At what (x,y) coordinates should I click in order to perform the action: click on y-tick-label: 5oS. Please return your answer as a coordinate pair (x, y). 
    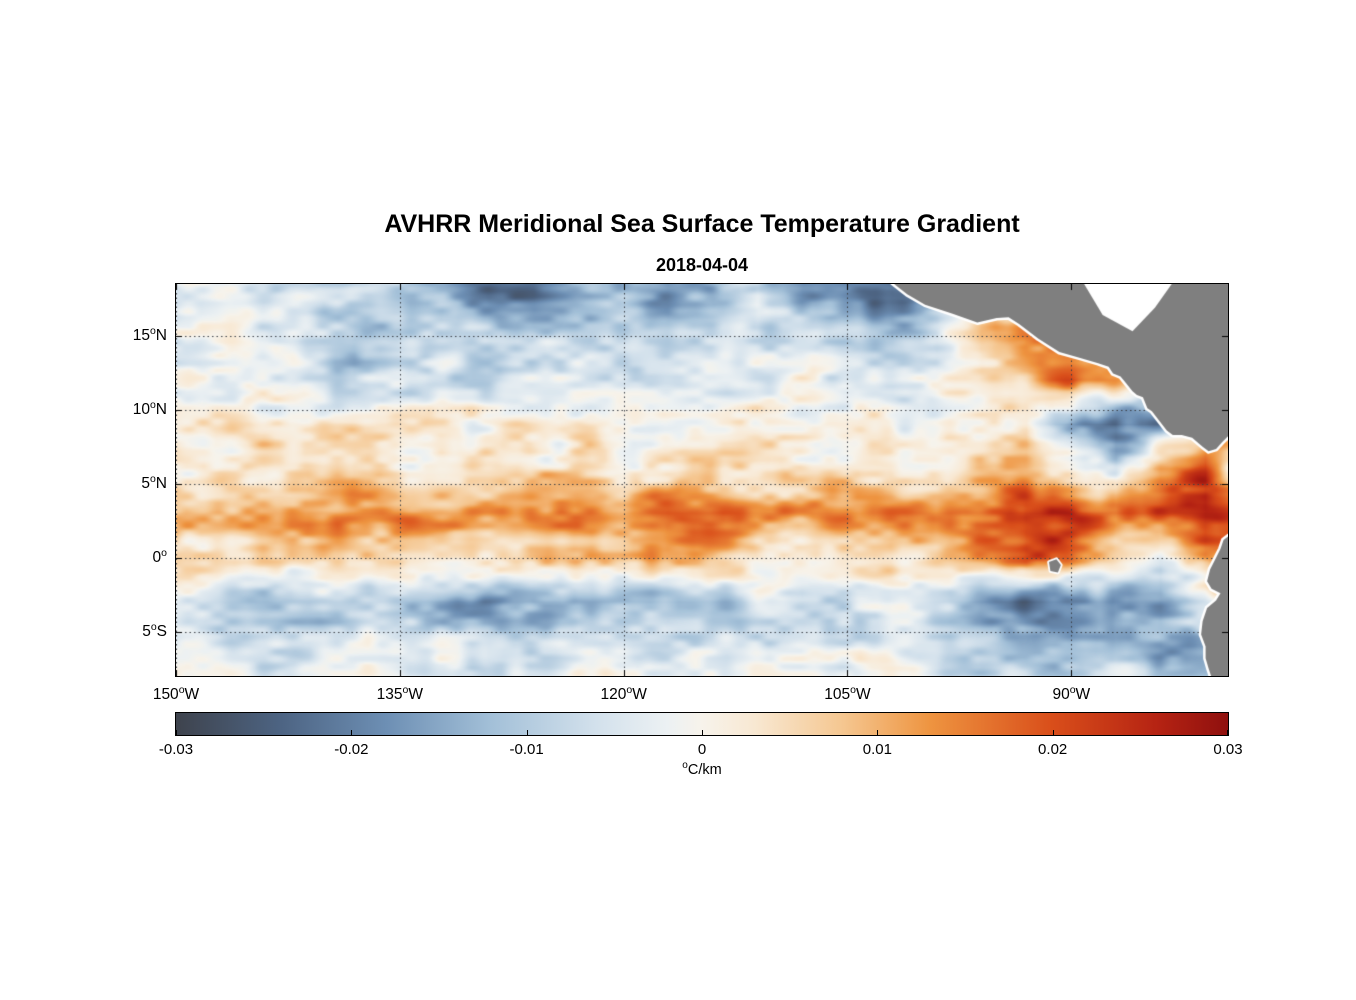
    Looking at the image, I should click on (154, 630).